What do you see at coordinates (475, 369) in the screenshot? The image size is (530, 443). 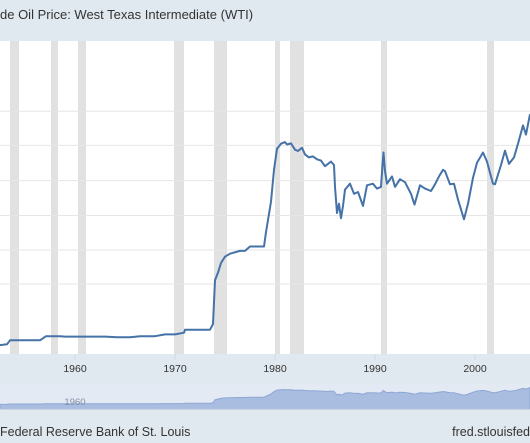 I see `x-tick-label-2000: 2000` at bounding box center [475, 369].